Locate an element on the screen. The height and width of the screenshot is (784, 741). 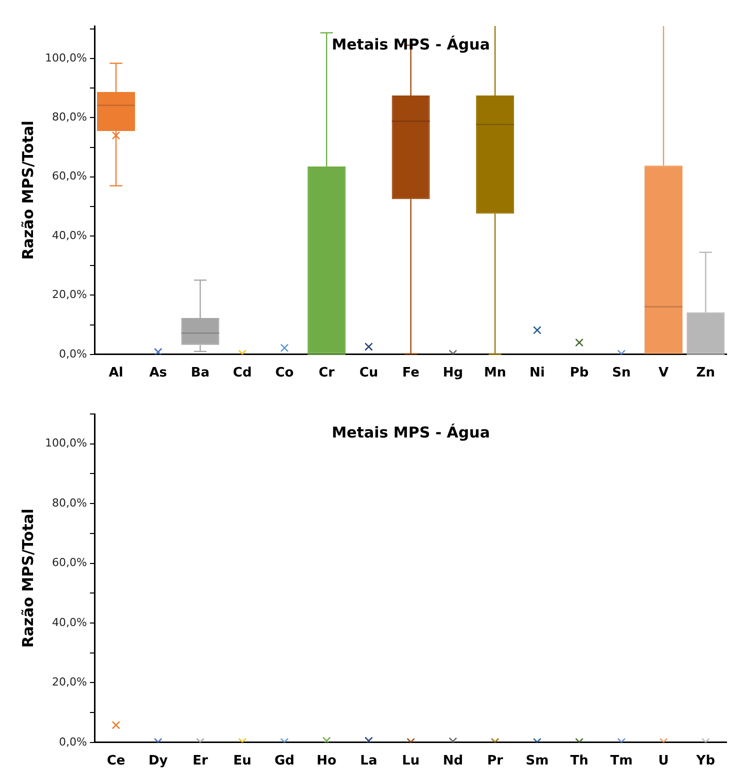
x-tick-label: Hg is located at coordinates (453, 373).